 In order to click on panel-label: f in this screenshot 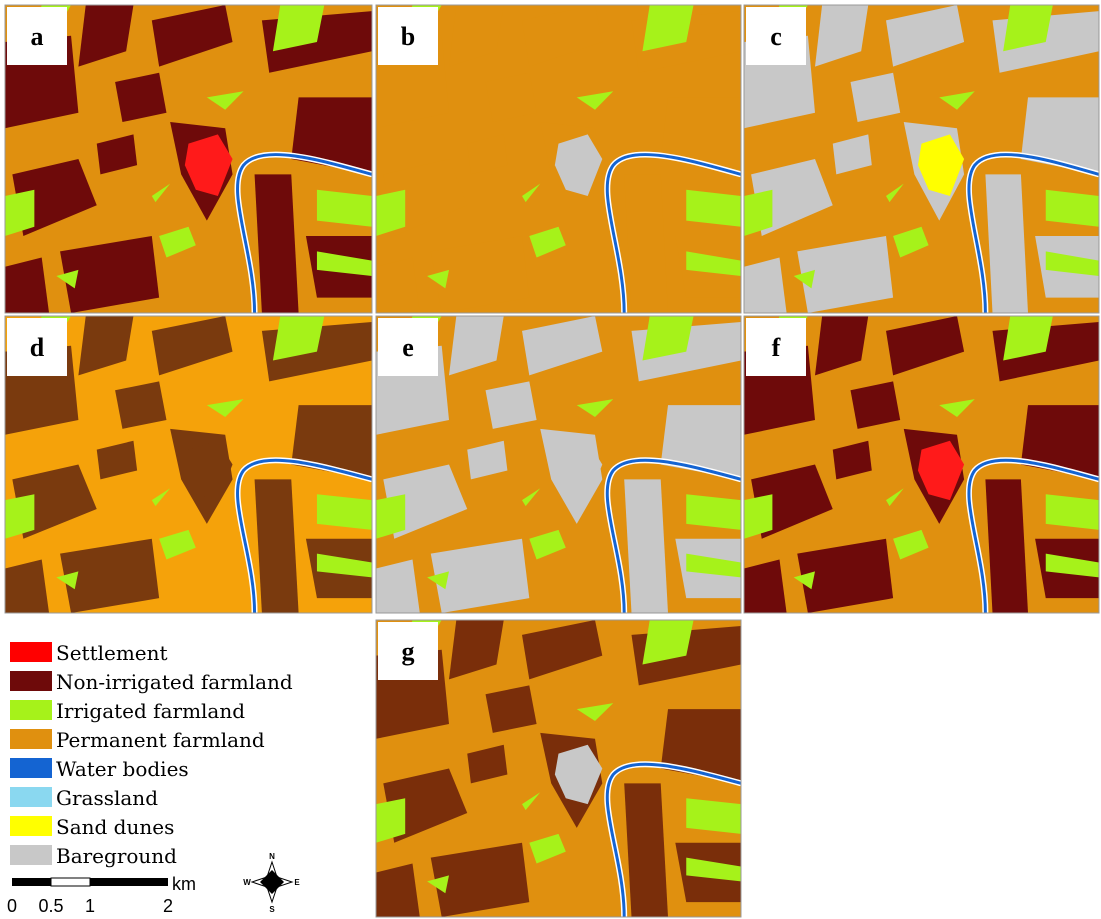, I will do `click(776, 347)`.